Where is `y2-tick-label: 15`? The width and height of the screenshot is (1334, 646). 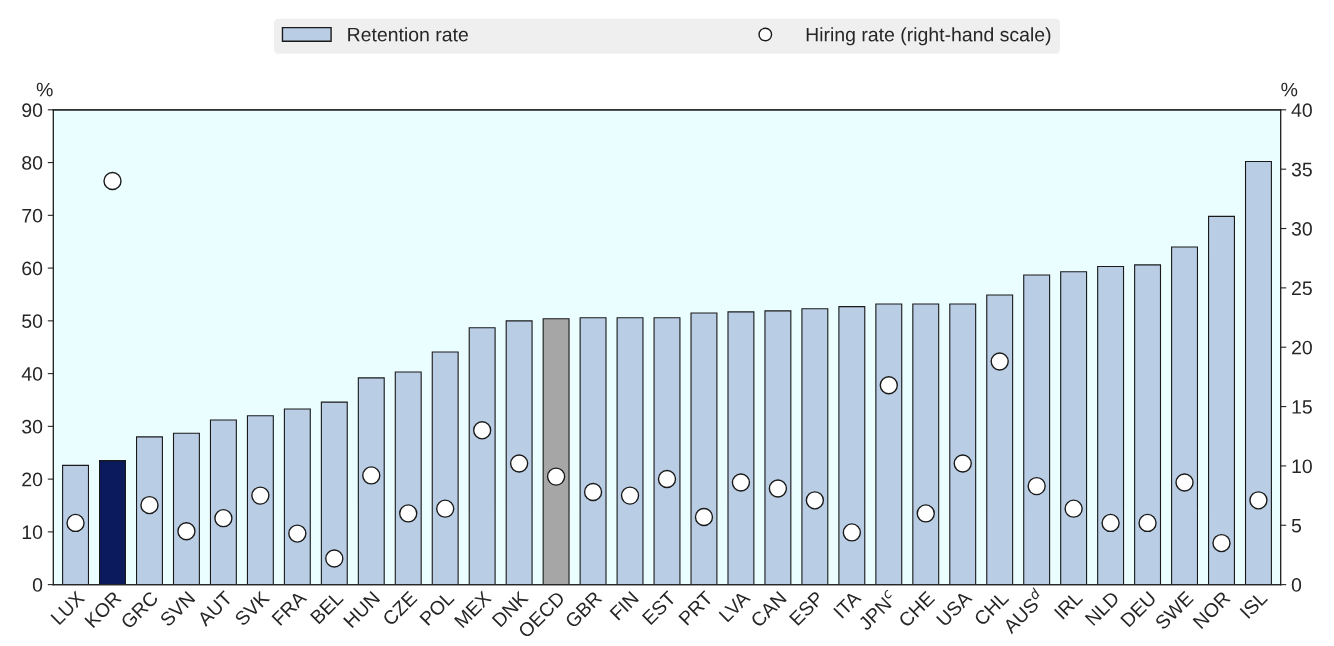 y2-tick-label: 15 is located at coordinates (1302, 407).